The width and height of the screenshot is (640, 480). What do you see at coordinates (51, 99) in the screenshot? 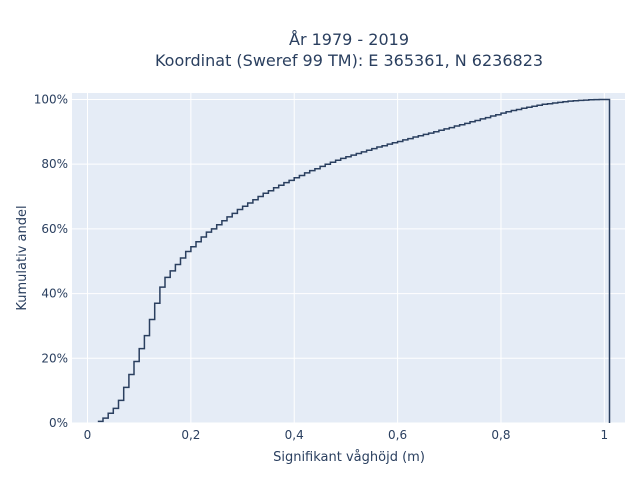
I see `y-tick-label: 100%` at bounding box center [51, 99].